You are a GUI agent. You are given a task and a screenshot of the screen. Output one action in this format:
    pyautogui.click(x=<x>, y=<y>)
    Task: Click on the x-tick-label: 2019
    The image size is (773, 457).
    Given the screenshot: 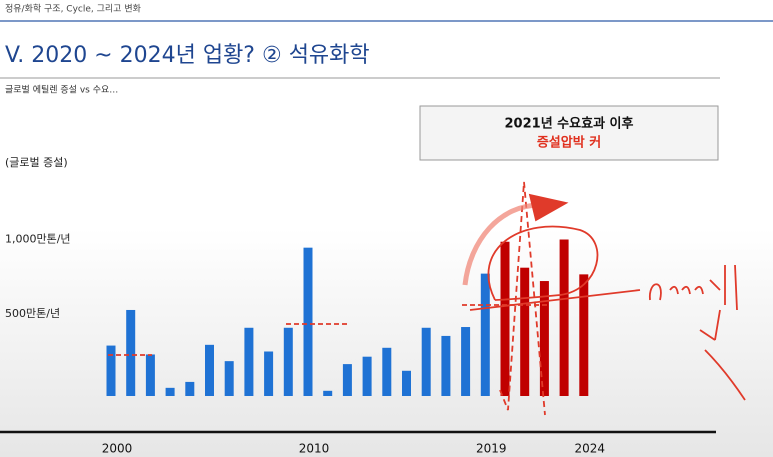 What is the action you would take?
    pyautogui.click(x=491, y=449)
    